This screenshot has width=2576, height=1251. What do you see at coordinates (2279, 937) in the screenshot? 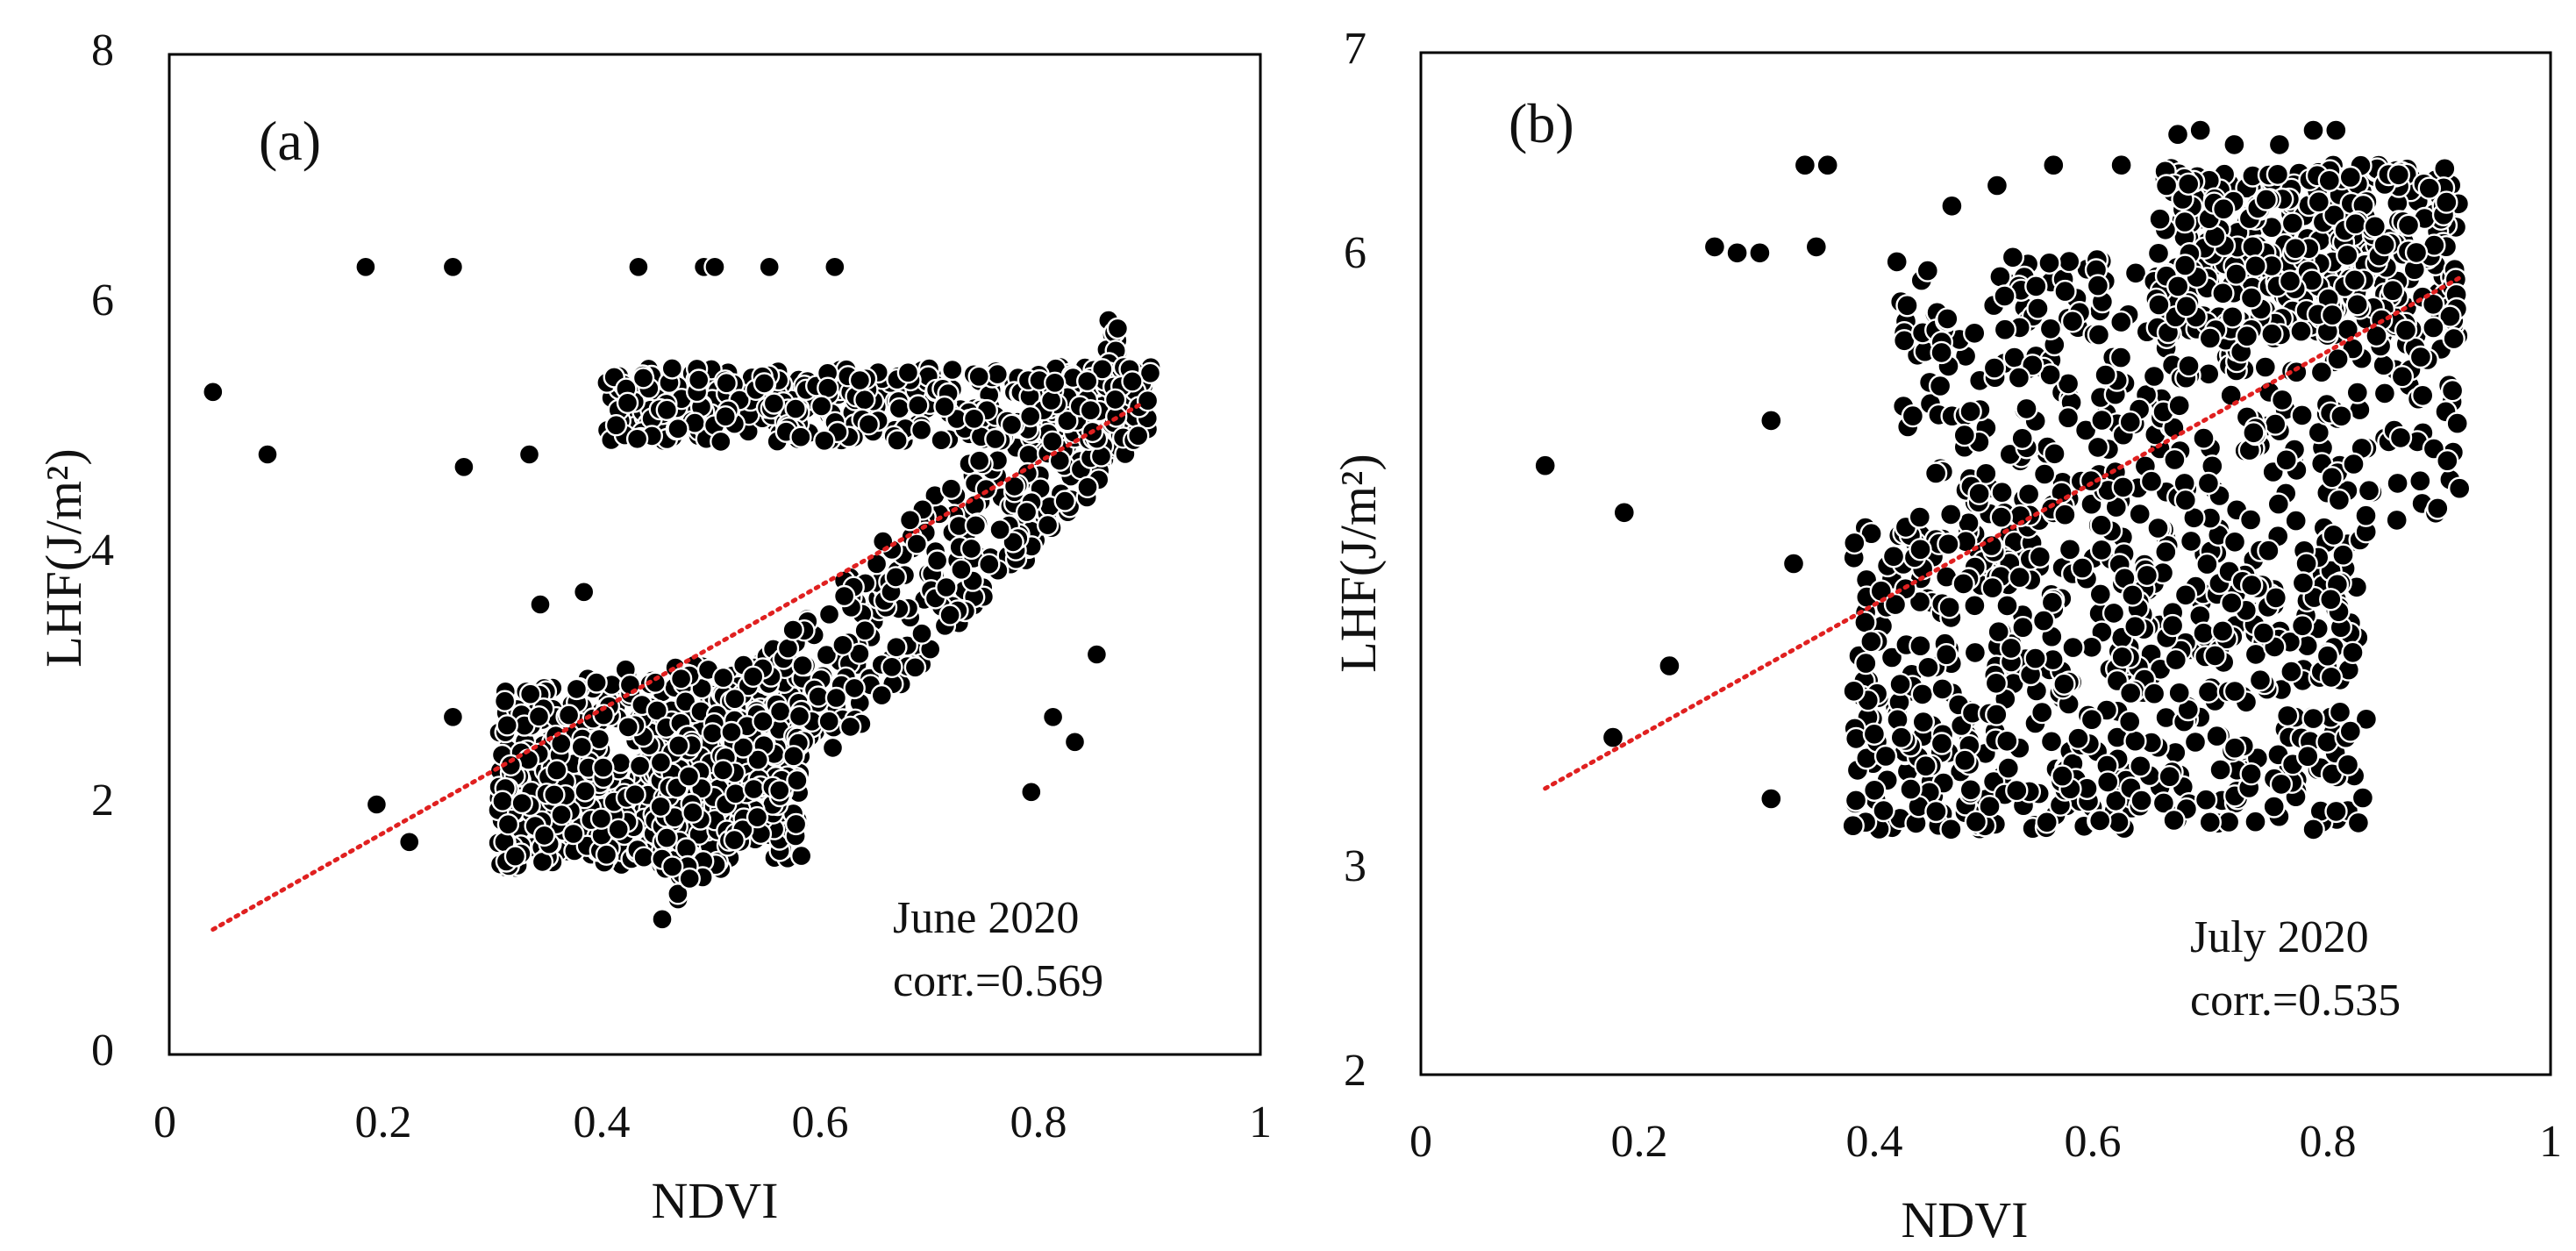
I see `annotation-date: July 2020` at bounding box center [2279, 937].